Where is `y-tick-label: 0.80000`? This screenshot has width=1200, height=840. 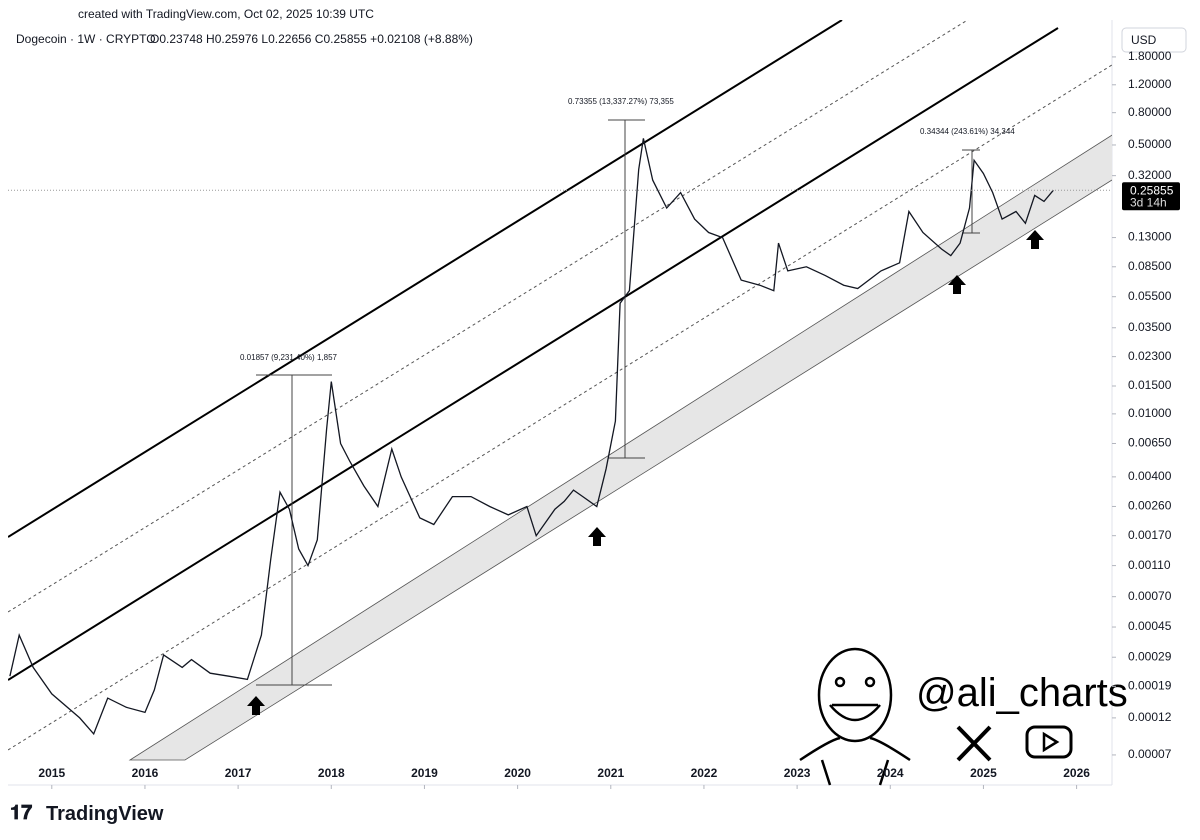 y-tick-label: 0.80000 is located at coordinates (1150, 112).